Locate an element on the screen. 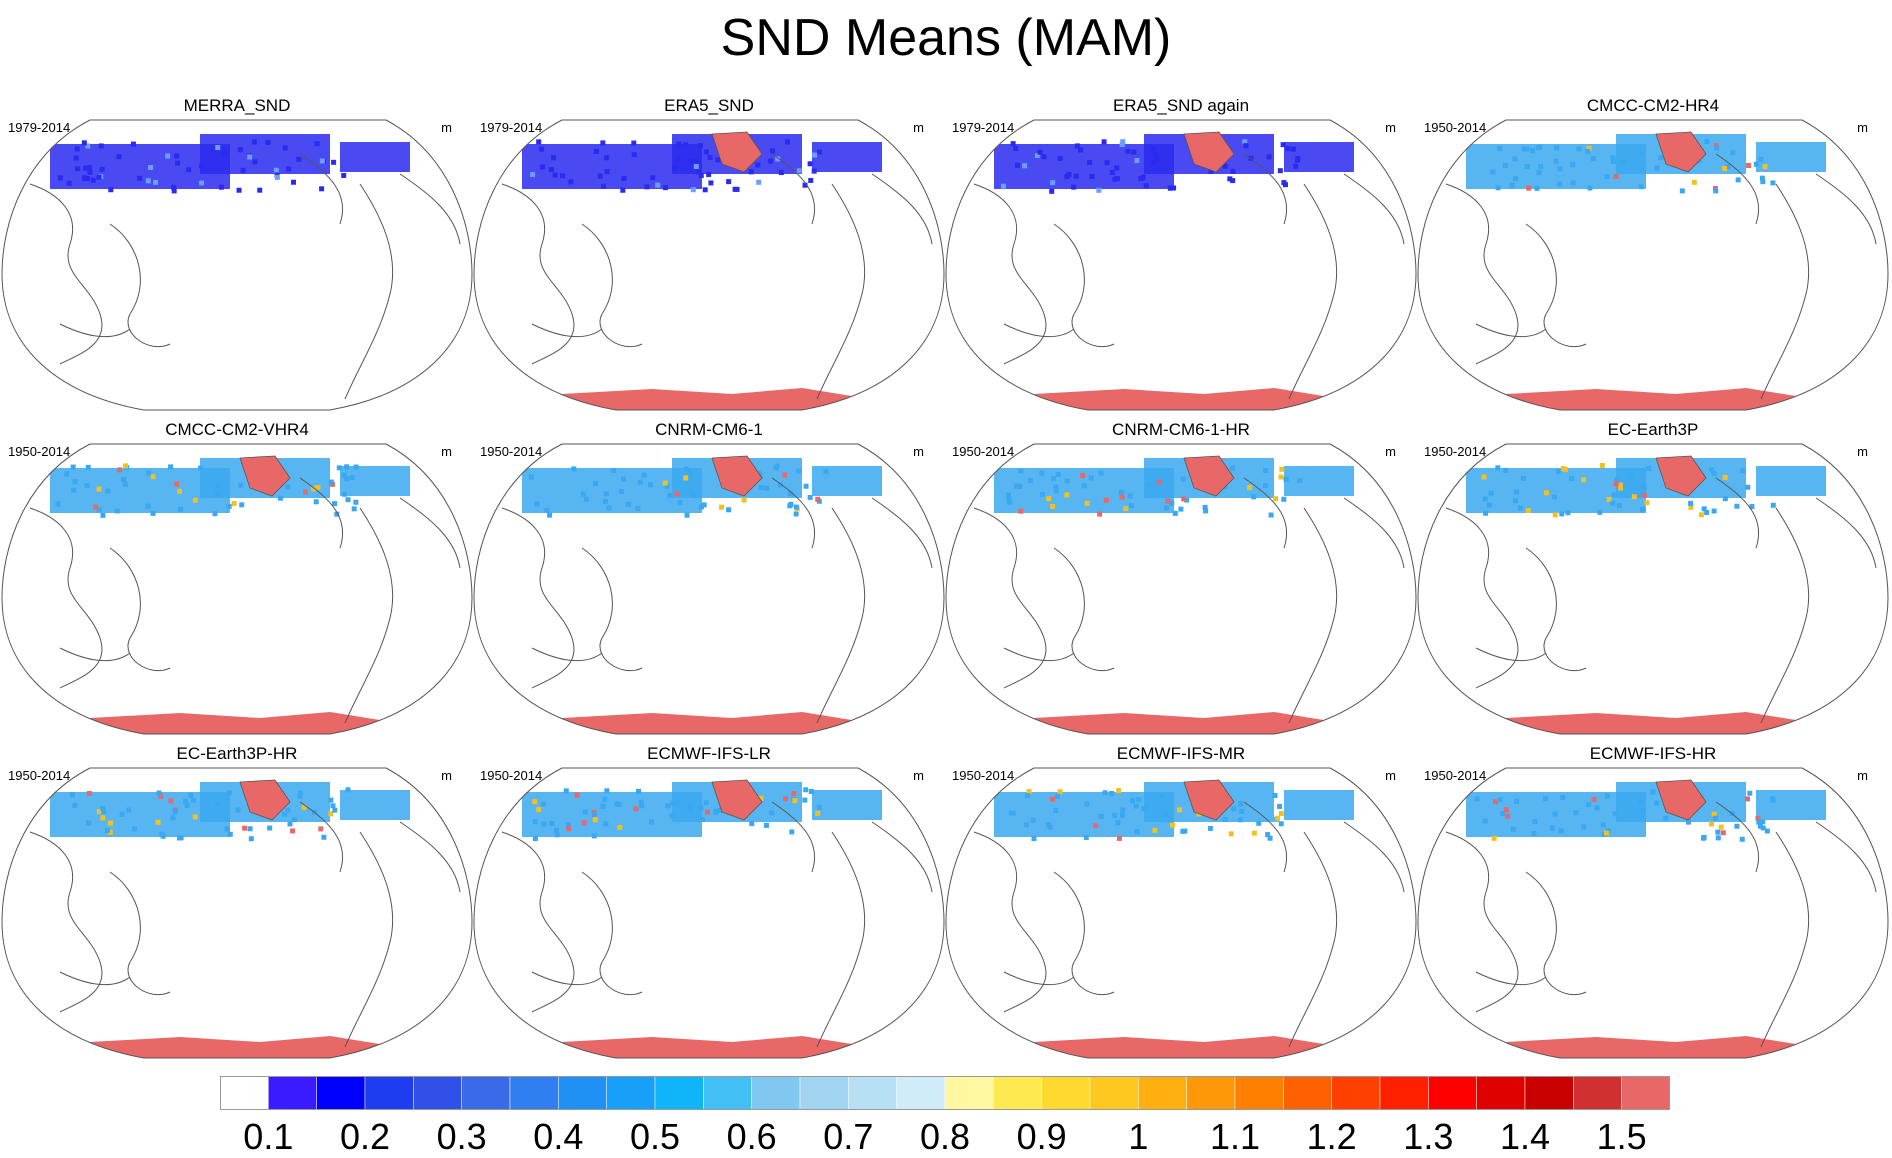 Image resolution: width=1892 pixels, height=1158 pixels. panel-title: CNRM-CM6-1 is located at coordinates (709, 429).